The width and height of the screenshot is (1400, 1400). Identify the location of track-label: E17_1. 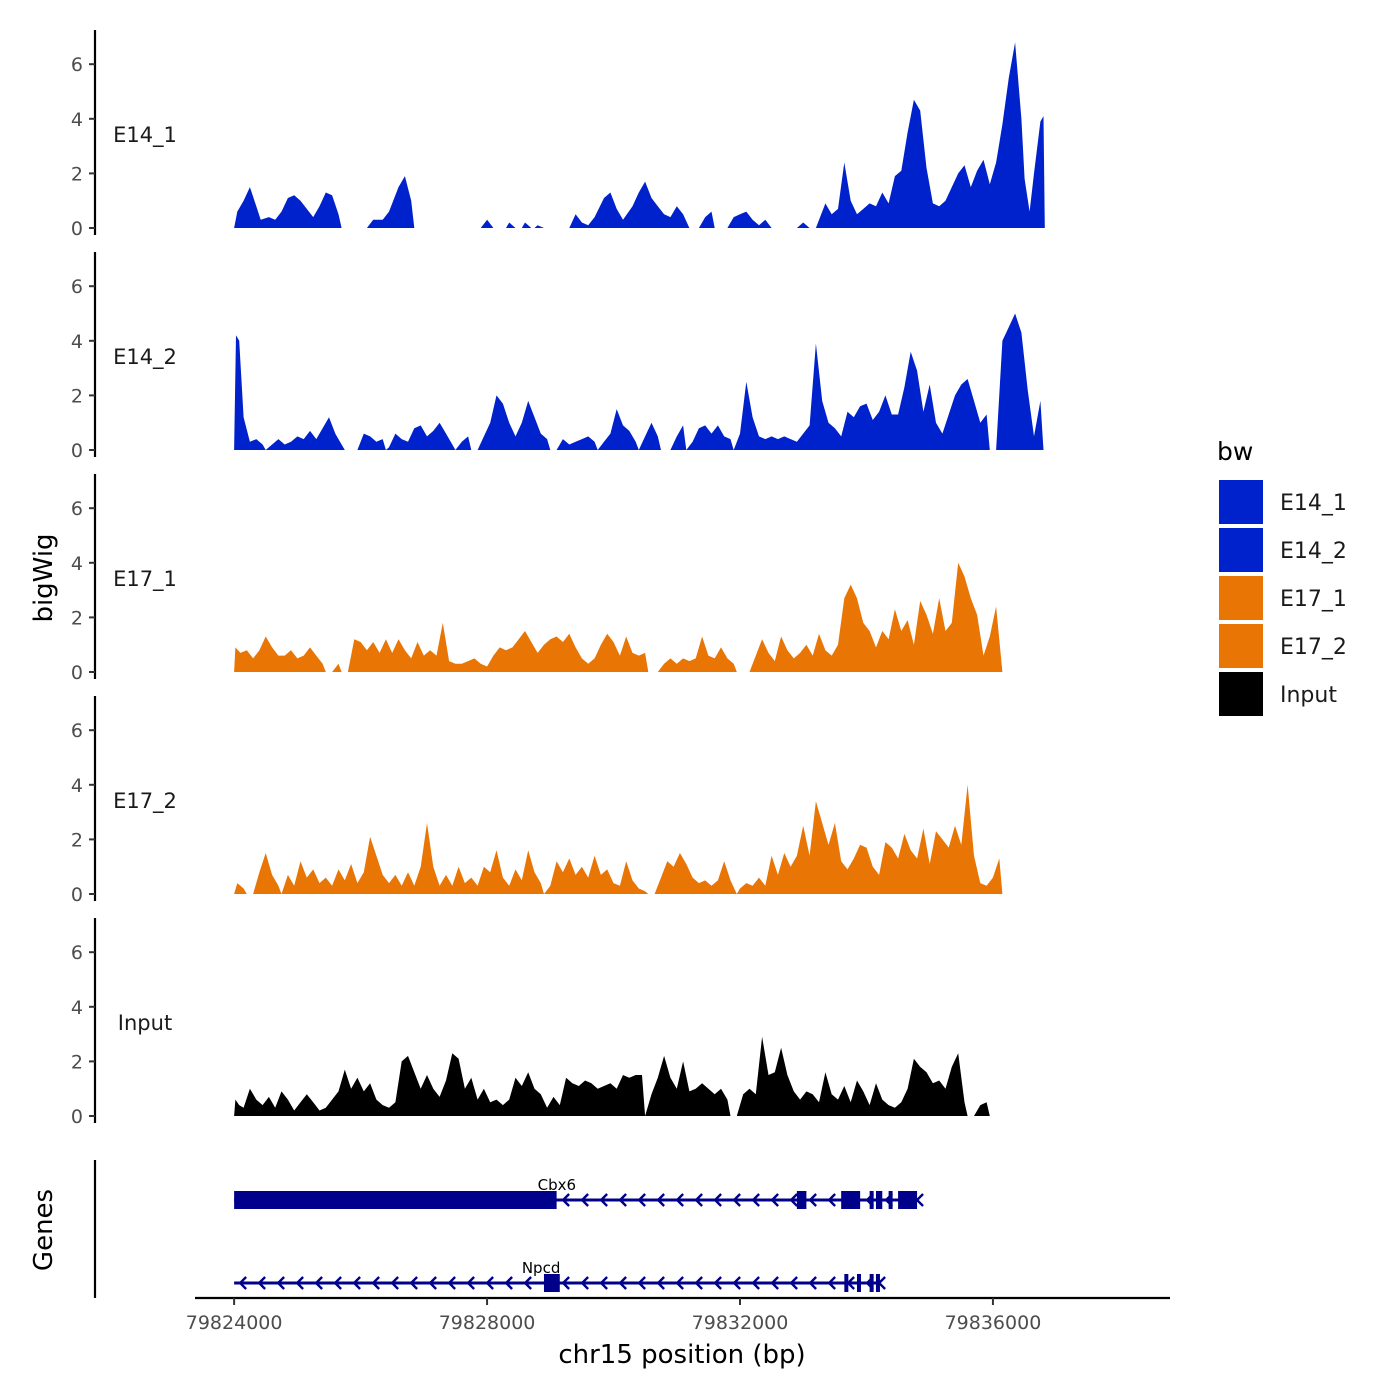
(145, 579).